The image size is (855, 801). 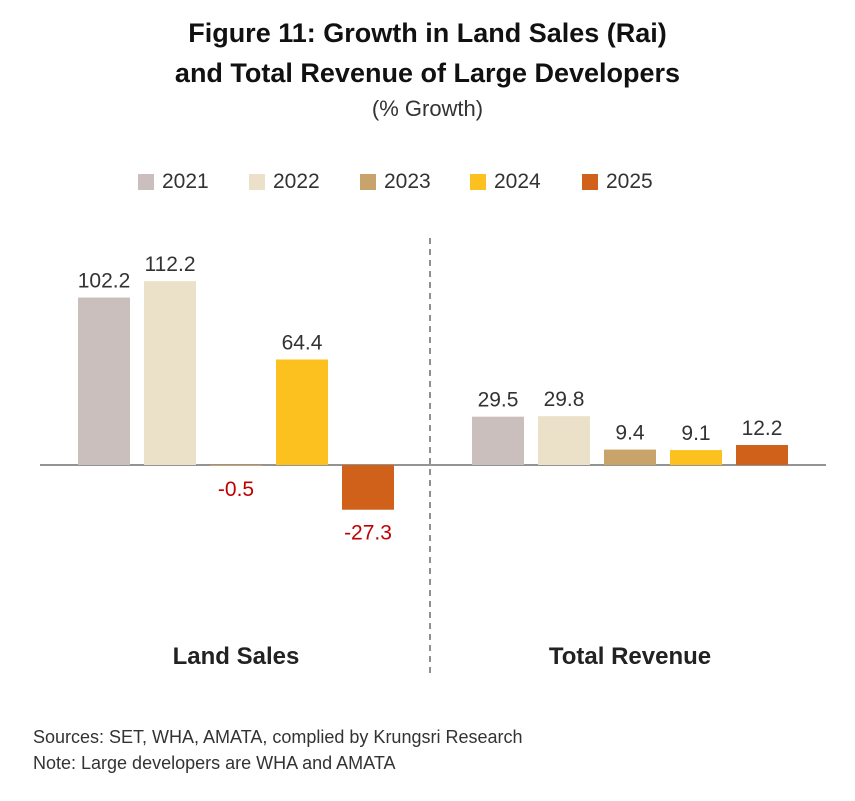 What do you see at coordinates (427, 73) in the screenshot?
I see `chart-title-line2: and Total Revenue of Large Developers` at bounding box center [427, 73].